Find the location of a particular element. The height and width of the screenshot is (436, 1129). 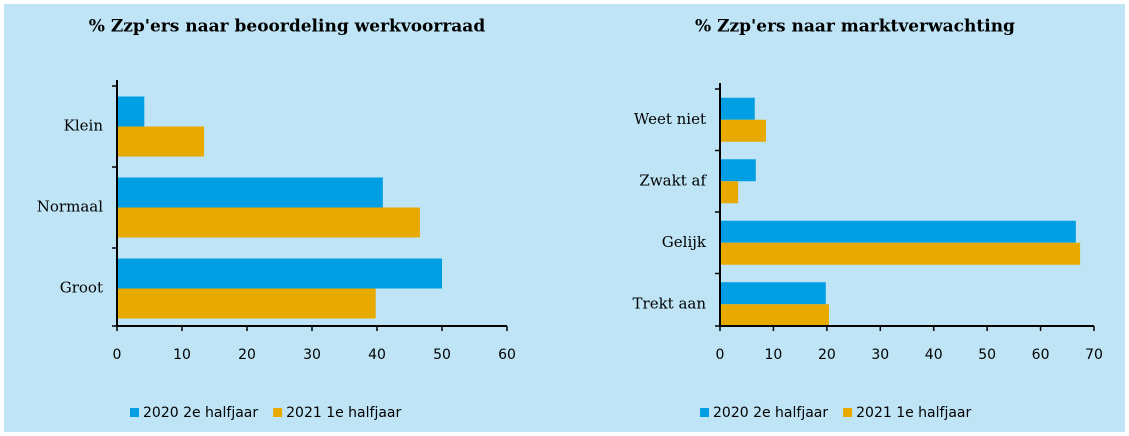

category-label: Klein is located at coordinates (84, 126).